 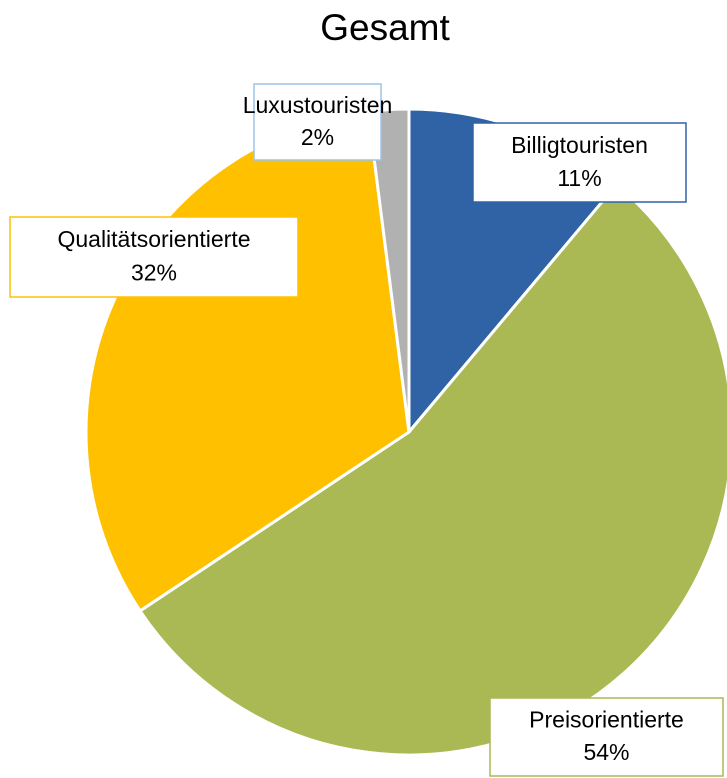 What do you see at coordinates (318, 105) in the screenshot?
I see `category-label: Luxustouristen` at bounding box center [318, 105].